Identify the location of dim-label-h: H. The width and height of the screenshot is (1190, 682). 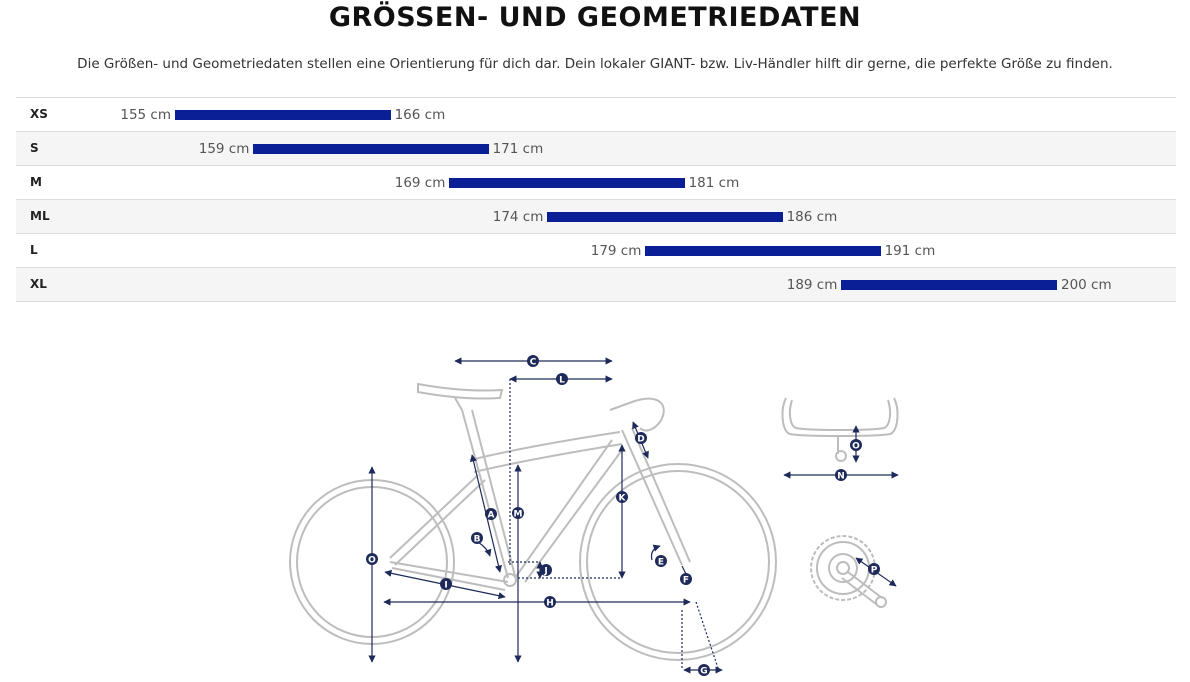
(550, 602).